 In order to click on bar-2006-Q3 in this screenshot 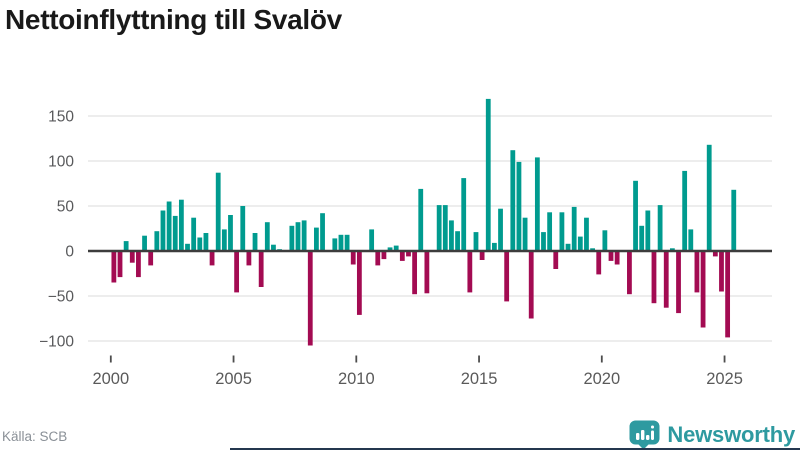, I will do `click(273, 247)`.